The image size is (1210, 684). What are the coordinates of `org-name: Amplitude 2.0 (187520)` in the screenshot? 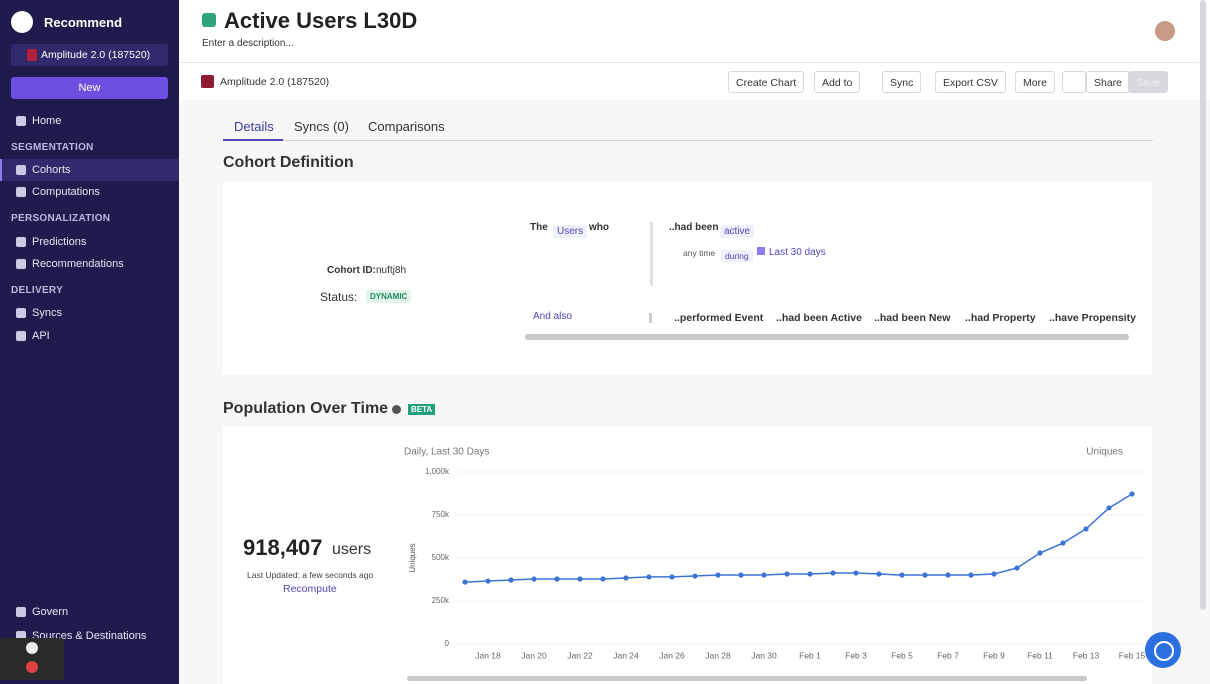 It's located at (96, 55).